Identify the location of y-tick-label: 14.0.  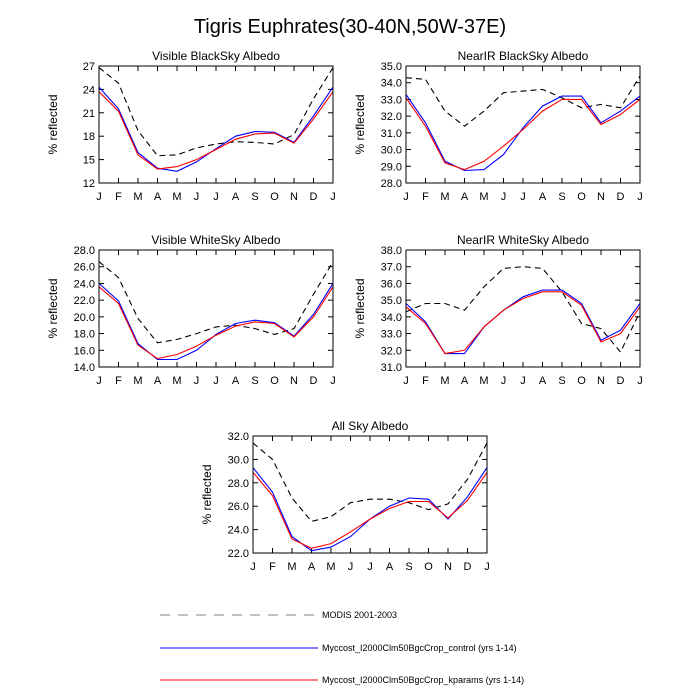
(84, 368).